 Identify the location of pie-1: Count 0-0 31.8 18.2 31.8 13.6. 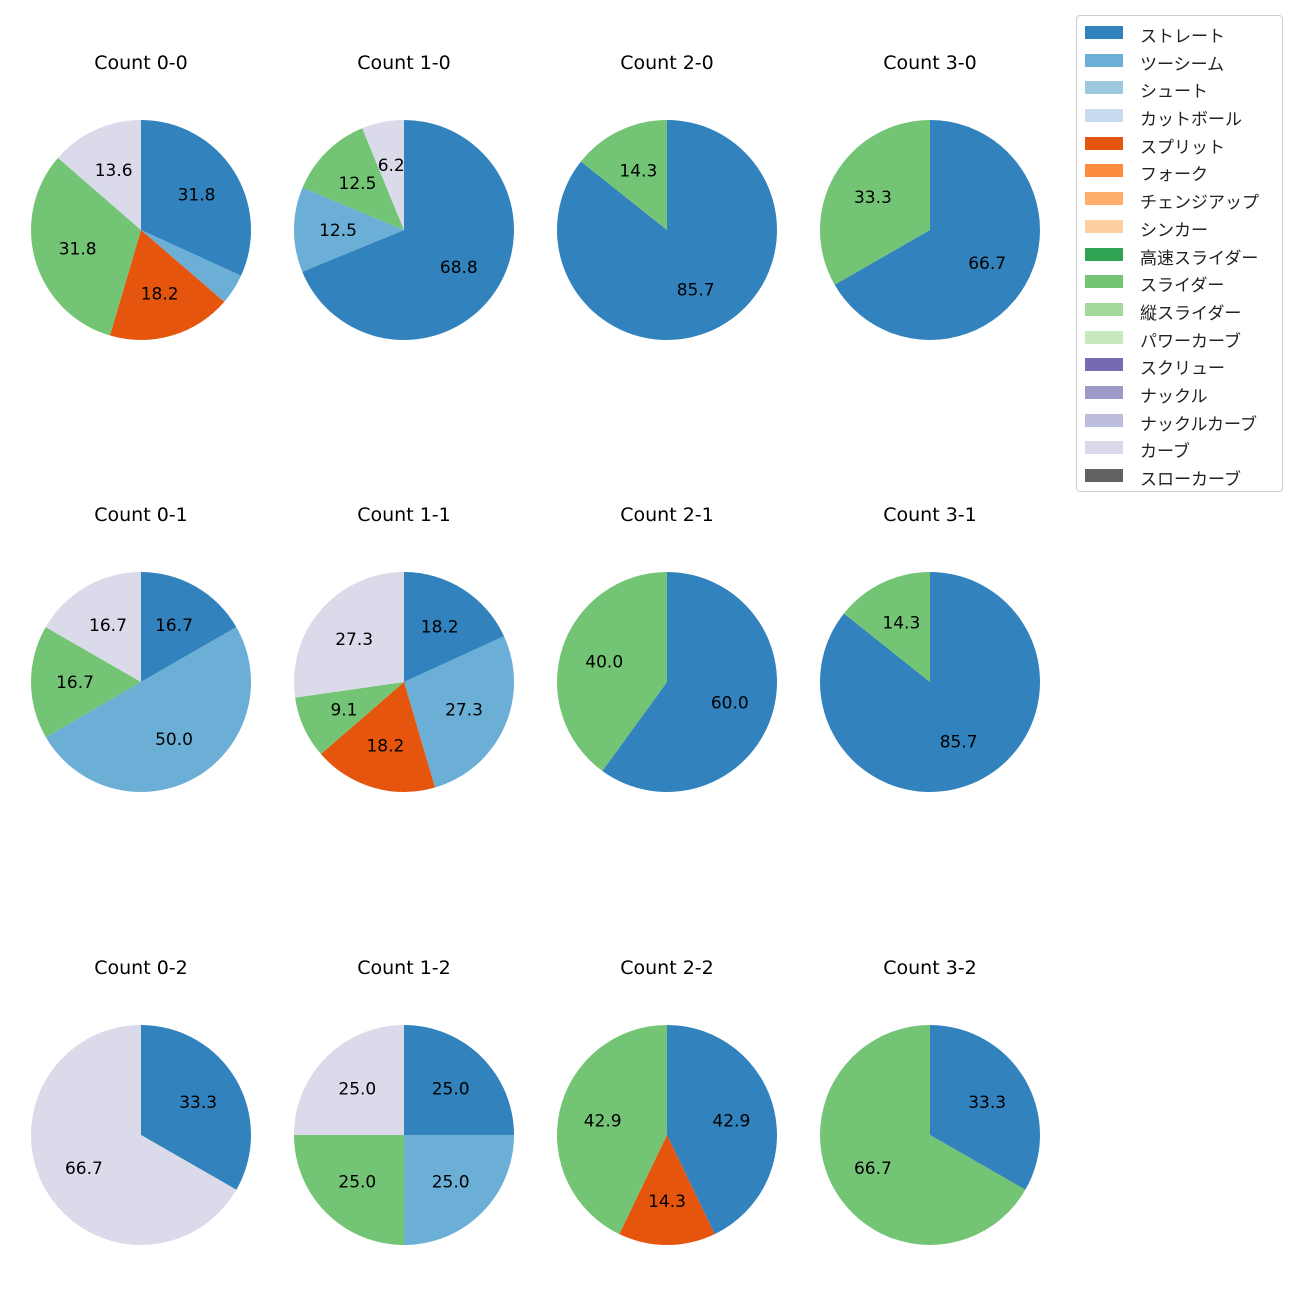
(141, 196).